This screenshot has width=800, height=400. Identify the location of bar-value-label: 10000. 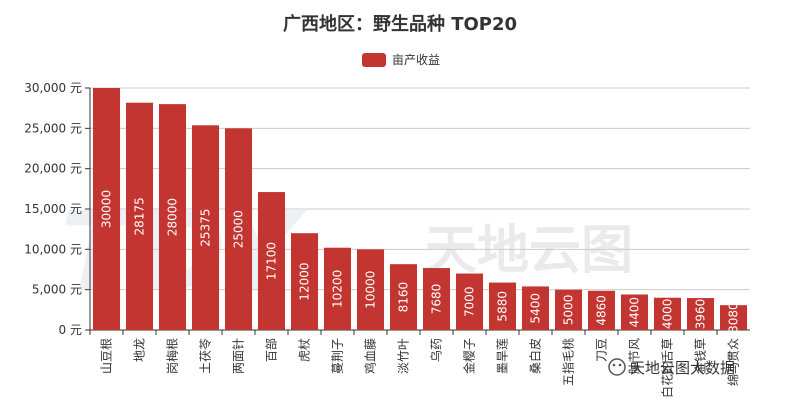
(371, 290).